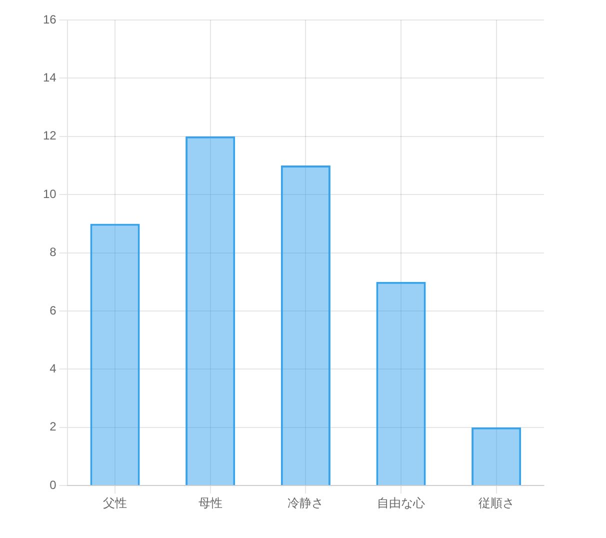 Image resolution: width=606 pixels, height=538 pixels. I want to click on x-tick-label: 母性, so click(210, 503).